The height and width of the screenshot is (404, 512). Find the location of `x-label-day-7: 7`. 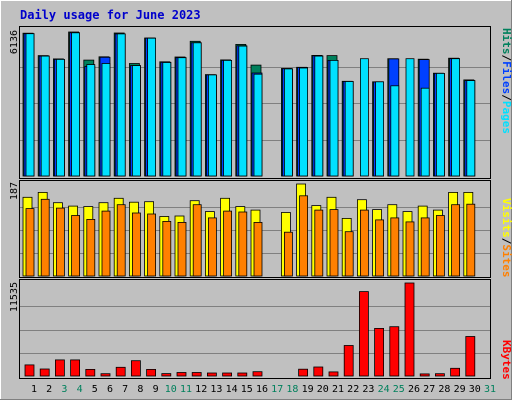

x-label-day-7: 7 is located at coordinates (125, 389).